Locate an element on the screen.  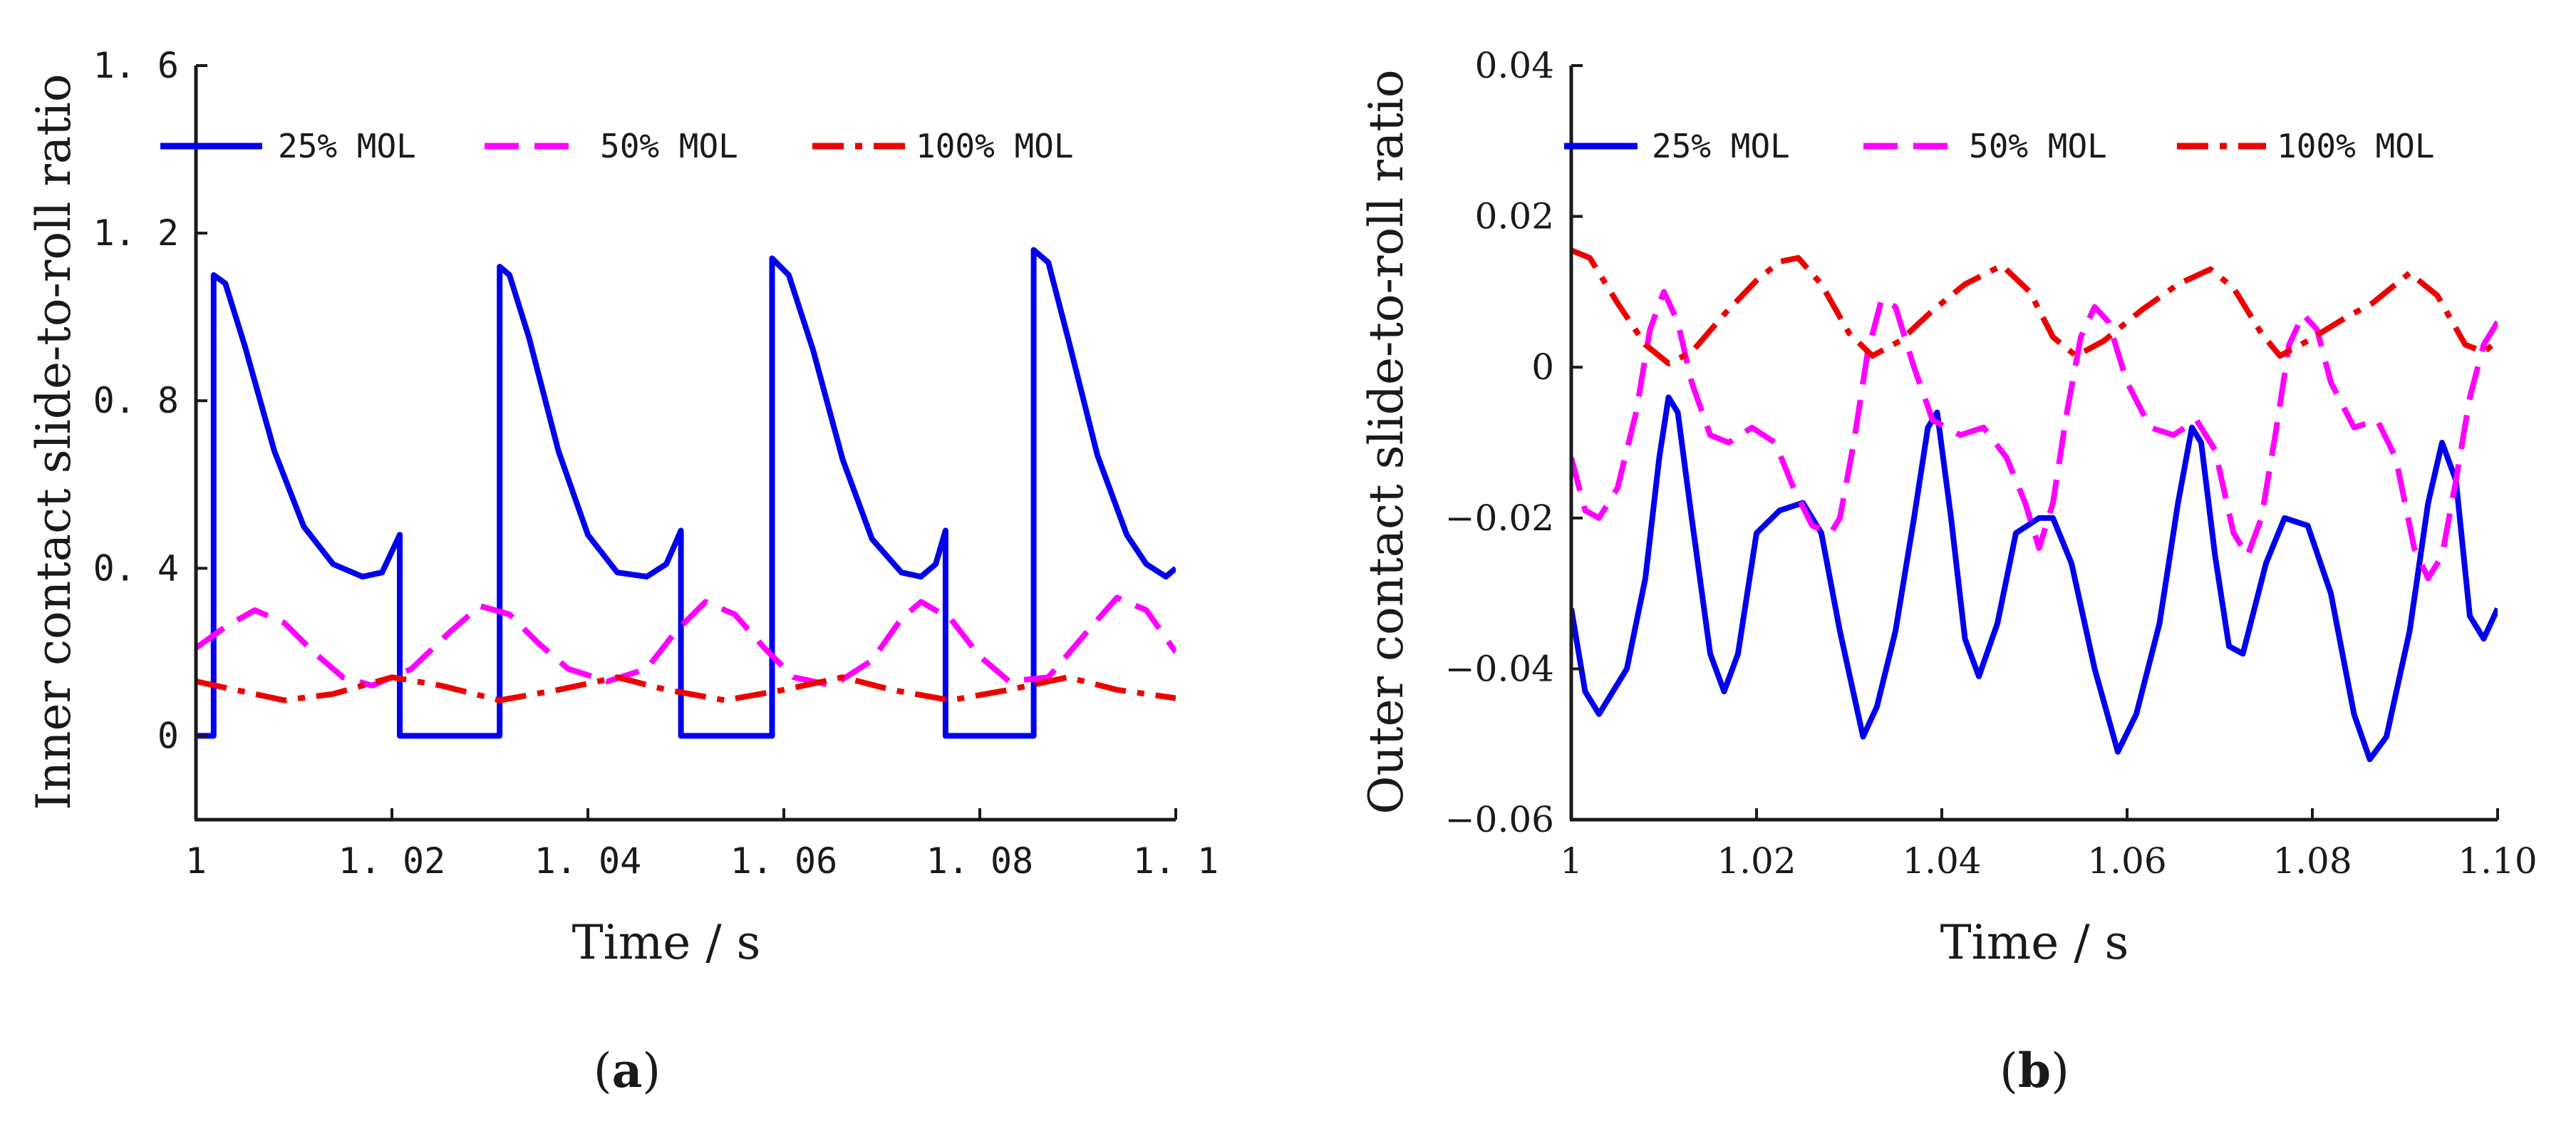
panel-b-x-tick-label: 1.02 is located at coordinates (1757, 861).